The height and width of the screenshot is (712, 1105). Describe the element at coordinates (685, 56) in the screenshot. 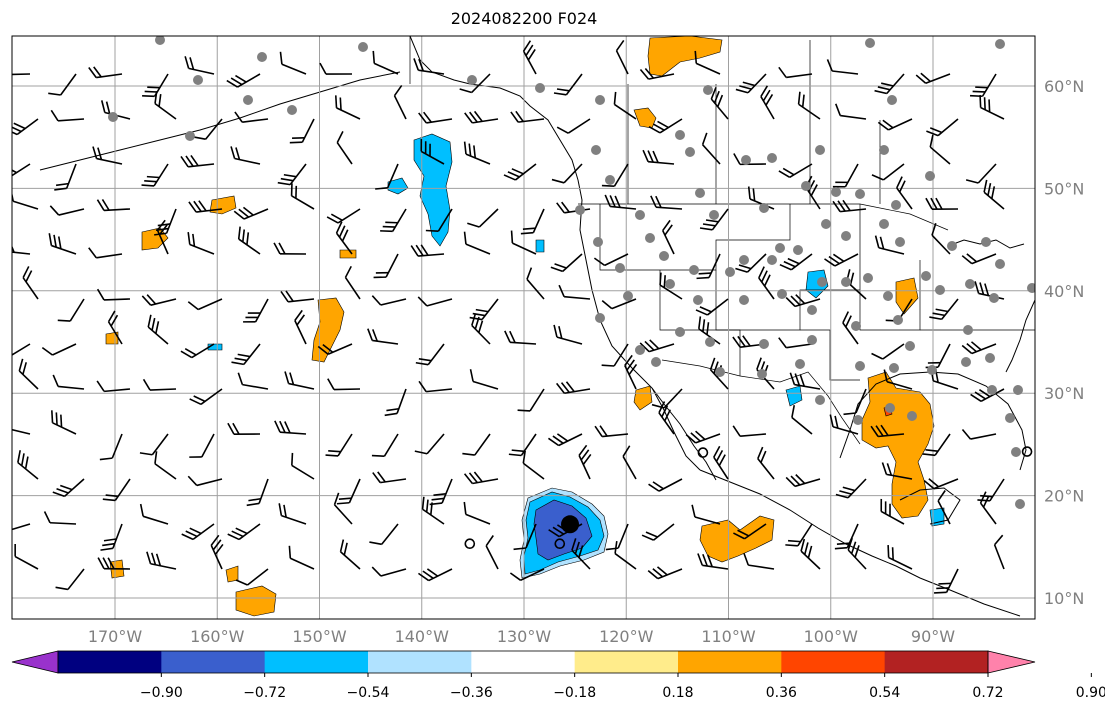

I see `contour-orange-alaska` at that location.